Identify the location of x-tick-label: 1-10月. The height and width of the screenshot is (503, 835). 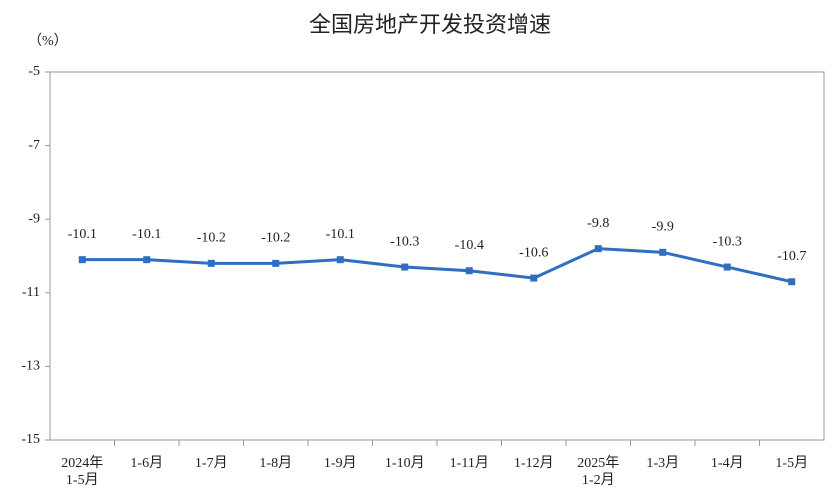
(405, 463).